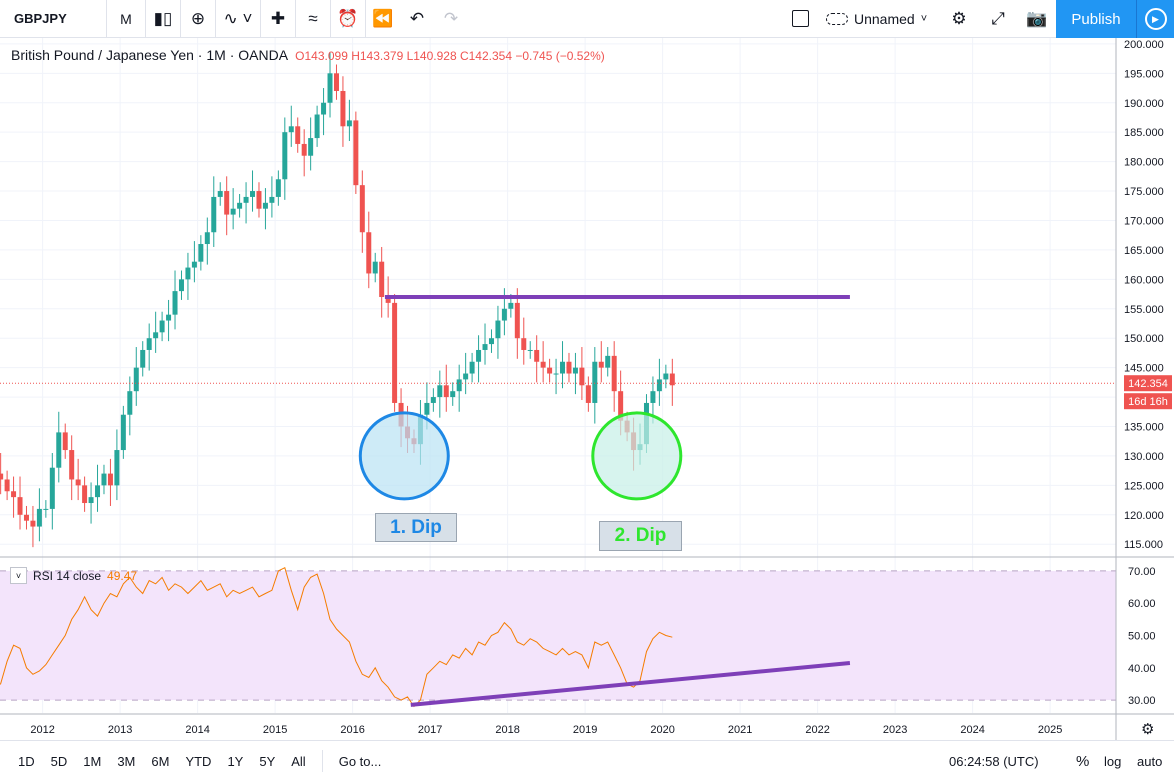  Describe the element at coordinates (26, 761) in the screenshot. I see `range-1d: 1D` at that location.